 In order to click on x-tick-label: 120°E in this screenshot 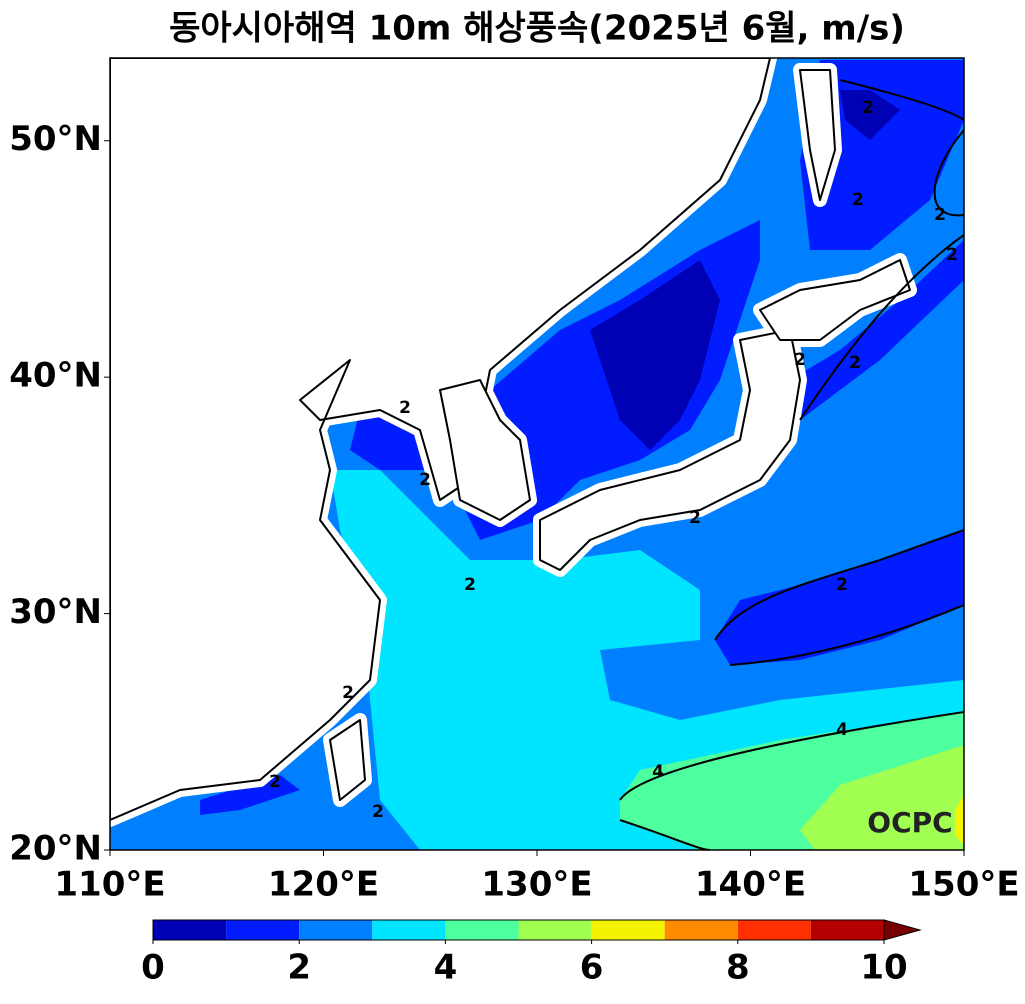, I will do `click(323, 885)`.